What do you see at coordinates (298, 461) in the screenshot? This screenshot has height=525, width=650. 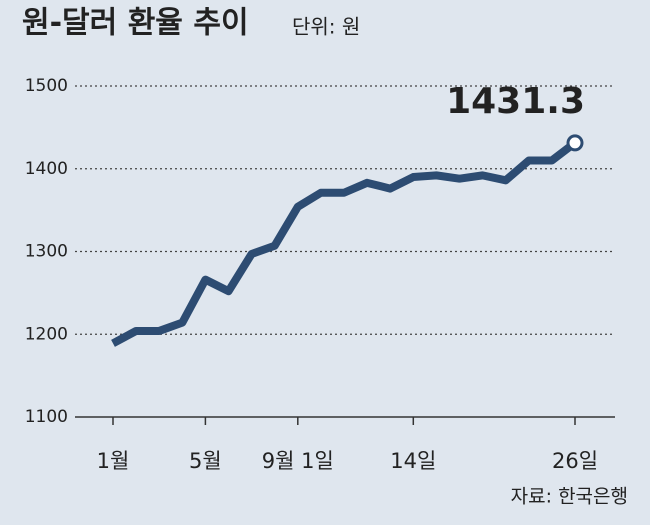 I see `x-tick-label: 9월 1일` at bounding box center [298, 461].